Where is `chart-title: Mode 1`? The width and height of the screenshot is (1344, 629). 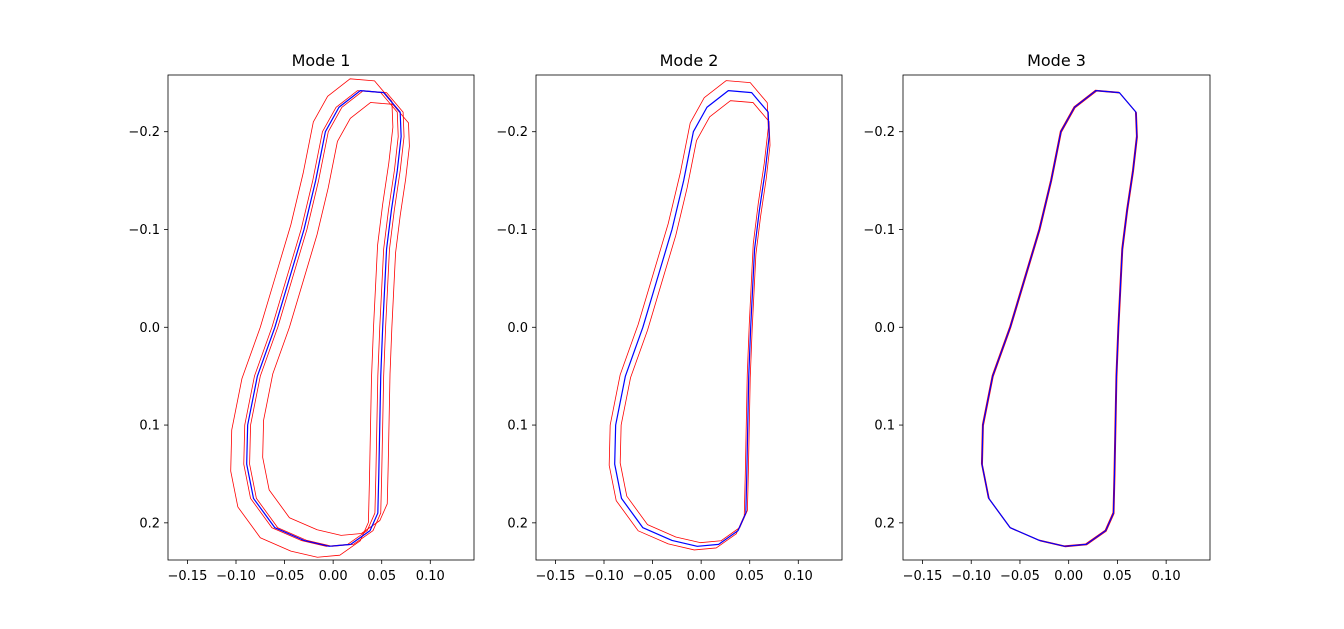
chart-title: Mode 1 is located at coordinates (321, 60).